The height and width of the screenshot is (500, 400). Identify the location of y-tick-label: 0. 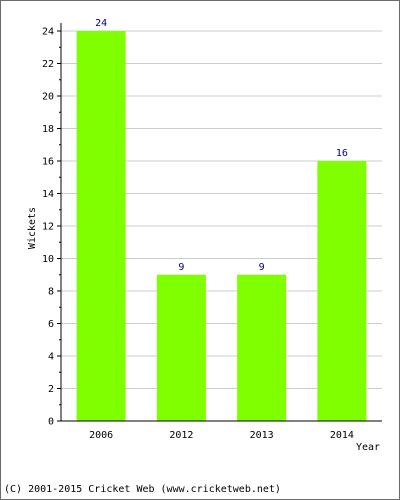
(51, 422).